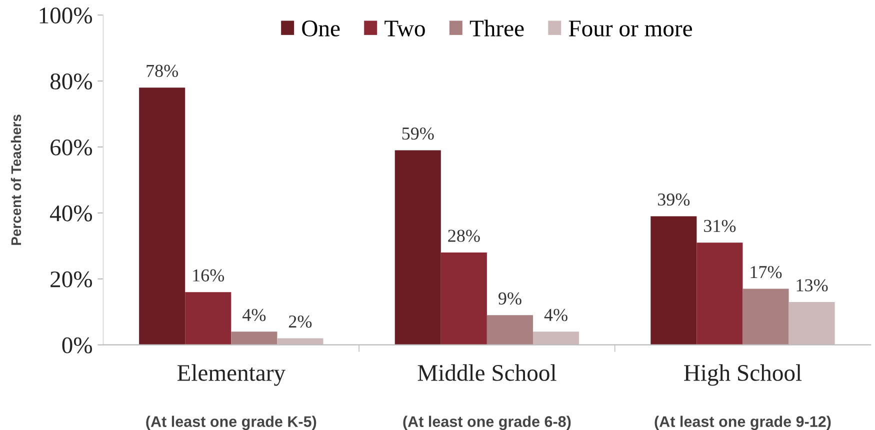 This screenshot has width=875, height=430. I want to click on y-axis-title: Percent of Teachers, so click(16, 179).